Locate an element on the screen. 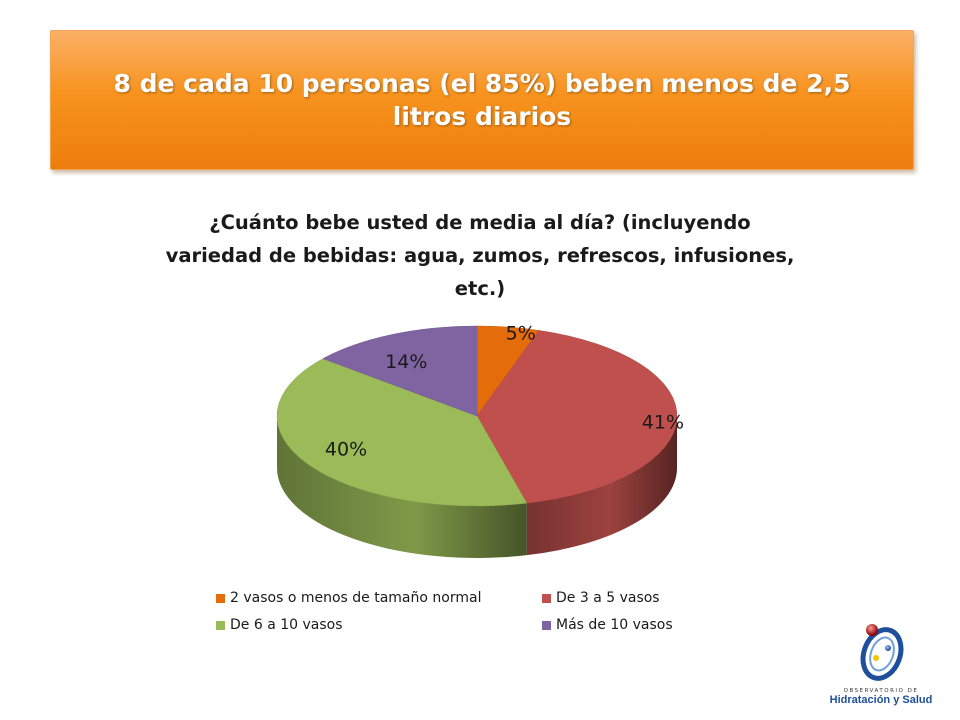  pie-sides is located at coordinates (477, 487).